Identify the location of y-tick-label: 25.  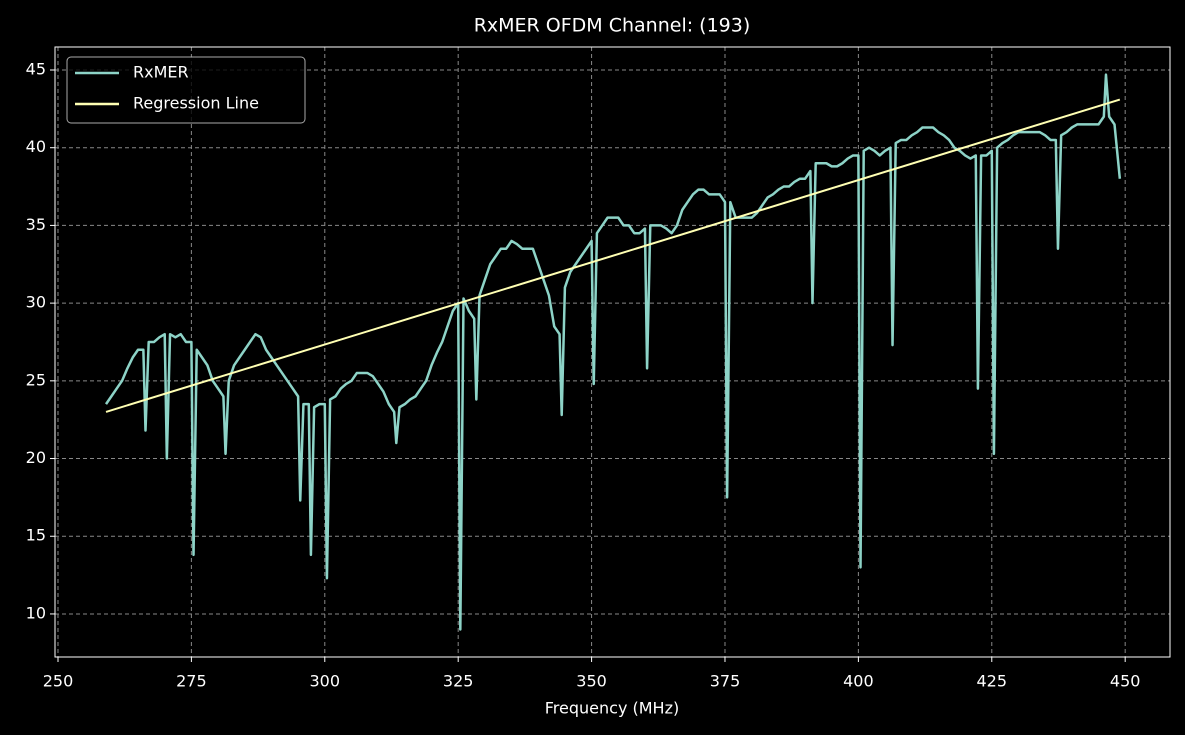
(36, 379).